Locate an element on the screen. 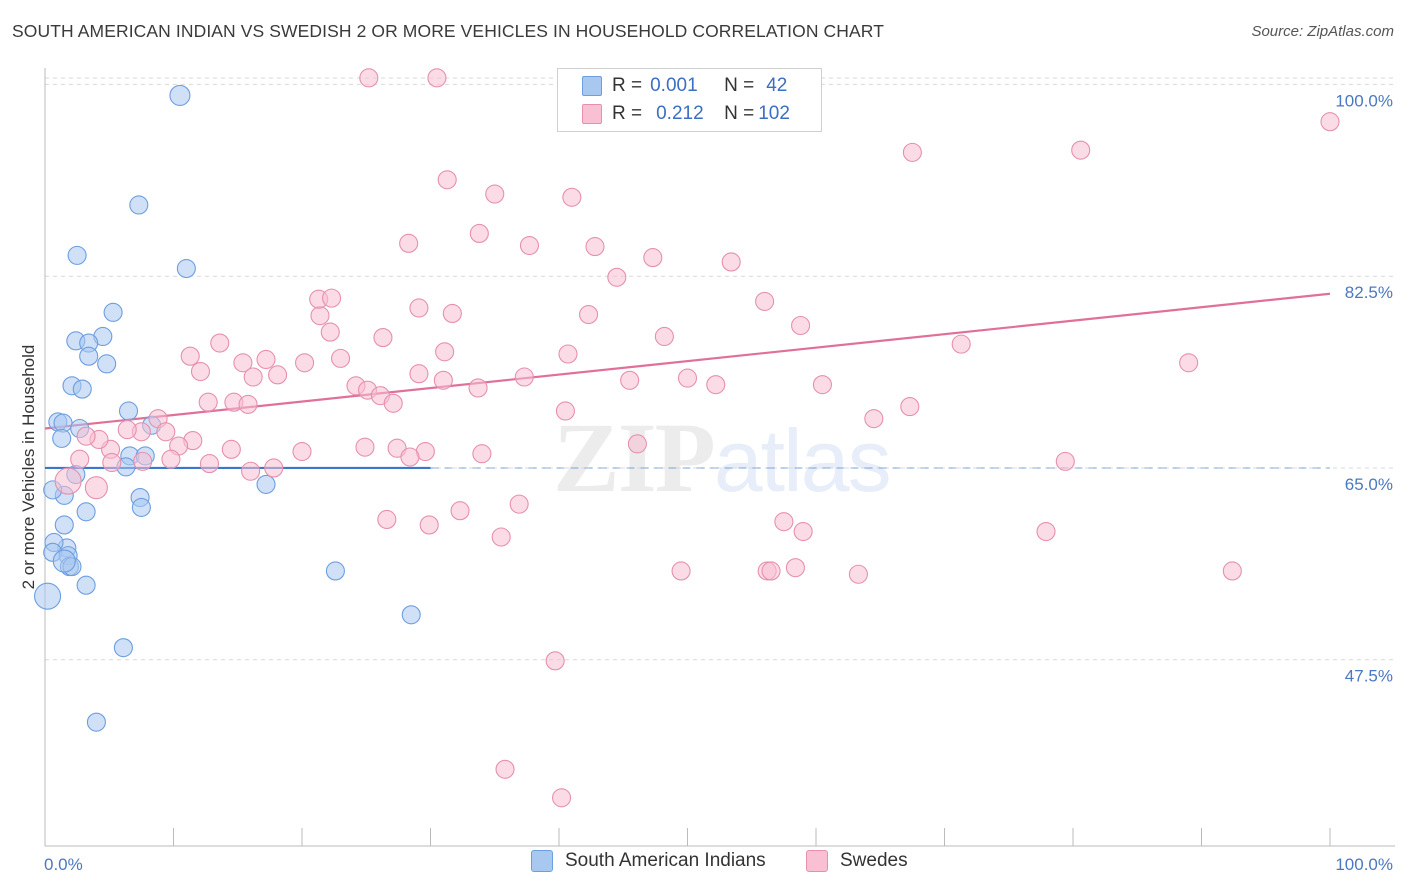 The height and width of the screenshot is (892, 1406). stats-n-value: 42 is located at coordinates (777, 85).